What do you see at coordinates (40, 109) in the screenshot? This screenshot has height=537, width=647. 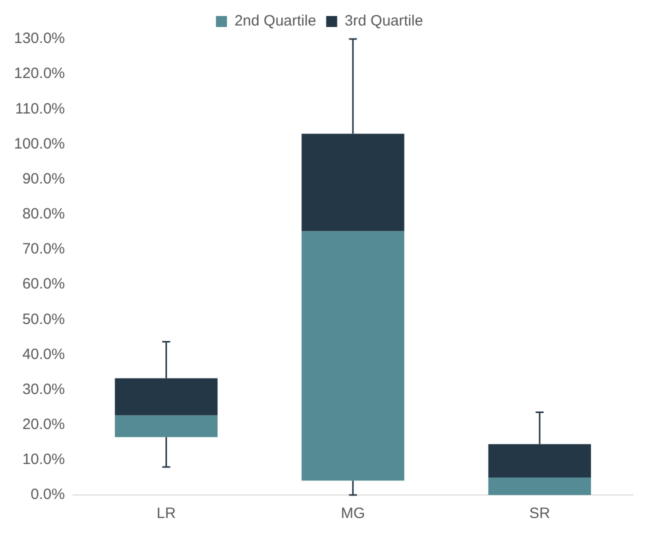 I see `y-tick-label: 110.0%` at bounding box center [40, 109].